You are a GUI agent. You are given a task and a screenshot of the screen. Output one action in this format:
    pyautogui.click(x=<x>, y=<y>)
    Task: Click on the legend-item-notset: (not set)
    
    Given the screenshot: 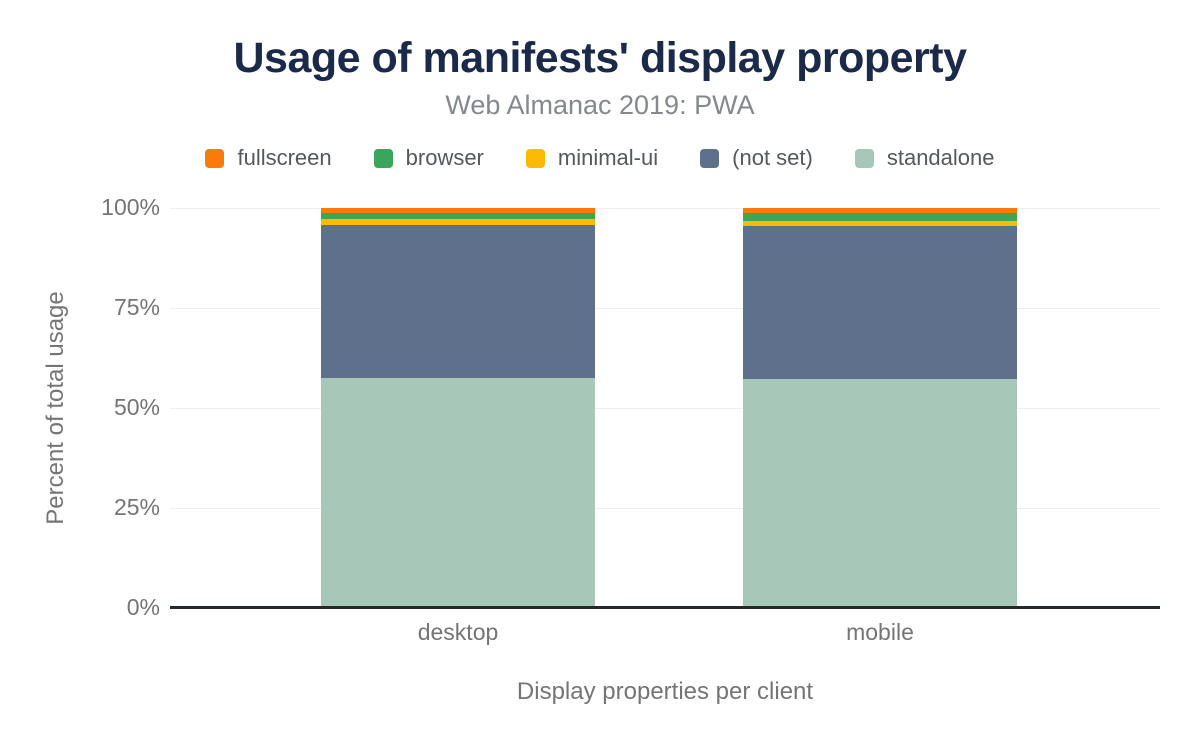 What is the action you would take?
    pyautogui.click(x=756, y=158)
    